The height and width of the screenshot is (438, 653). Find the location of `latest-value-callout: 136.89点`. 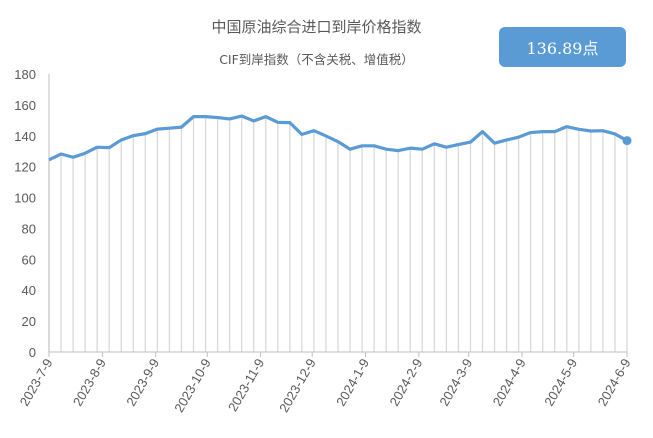

latest-value-callout: 136.89点 is located at coordinates (562, 47).